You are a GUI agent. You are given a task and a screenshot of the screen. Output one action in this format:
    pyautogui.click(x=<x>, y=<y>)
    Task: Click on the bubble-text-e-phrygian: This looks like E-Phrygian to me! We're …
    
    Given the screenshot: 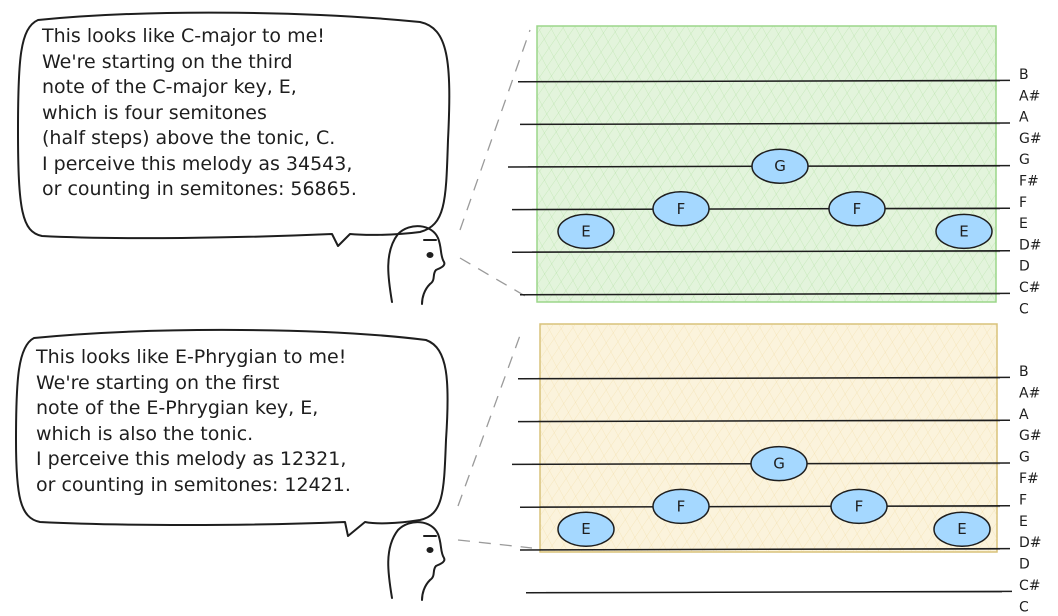 What is the action you would take?
    pyautogui.click(x=193, y=421)
    